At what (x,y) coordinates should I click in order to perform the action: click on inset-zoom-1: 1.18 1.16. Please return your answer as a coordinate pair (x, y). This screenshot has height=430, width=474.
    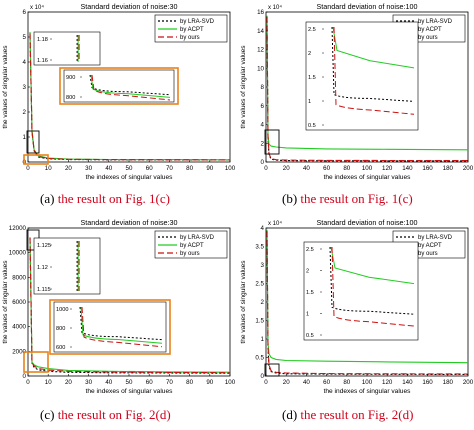
    Looking at the image, I should click on (67, 48).